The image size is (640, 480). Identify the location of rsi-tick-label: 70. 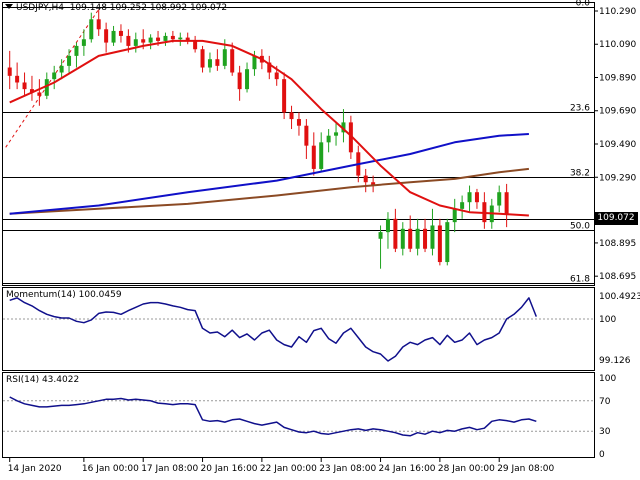
(605, 402).